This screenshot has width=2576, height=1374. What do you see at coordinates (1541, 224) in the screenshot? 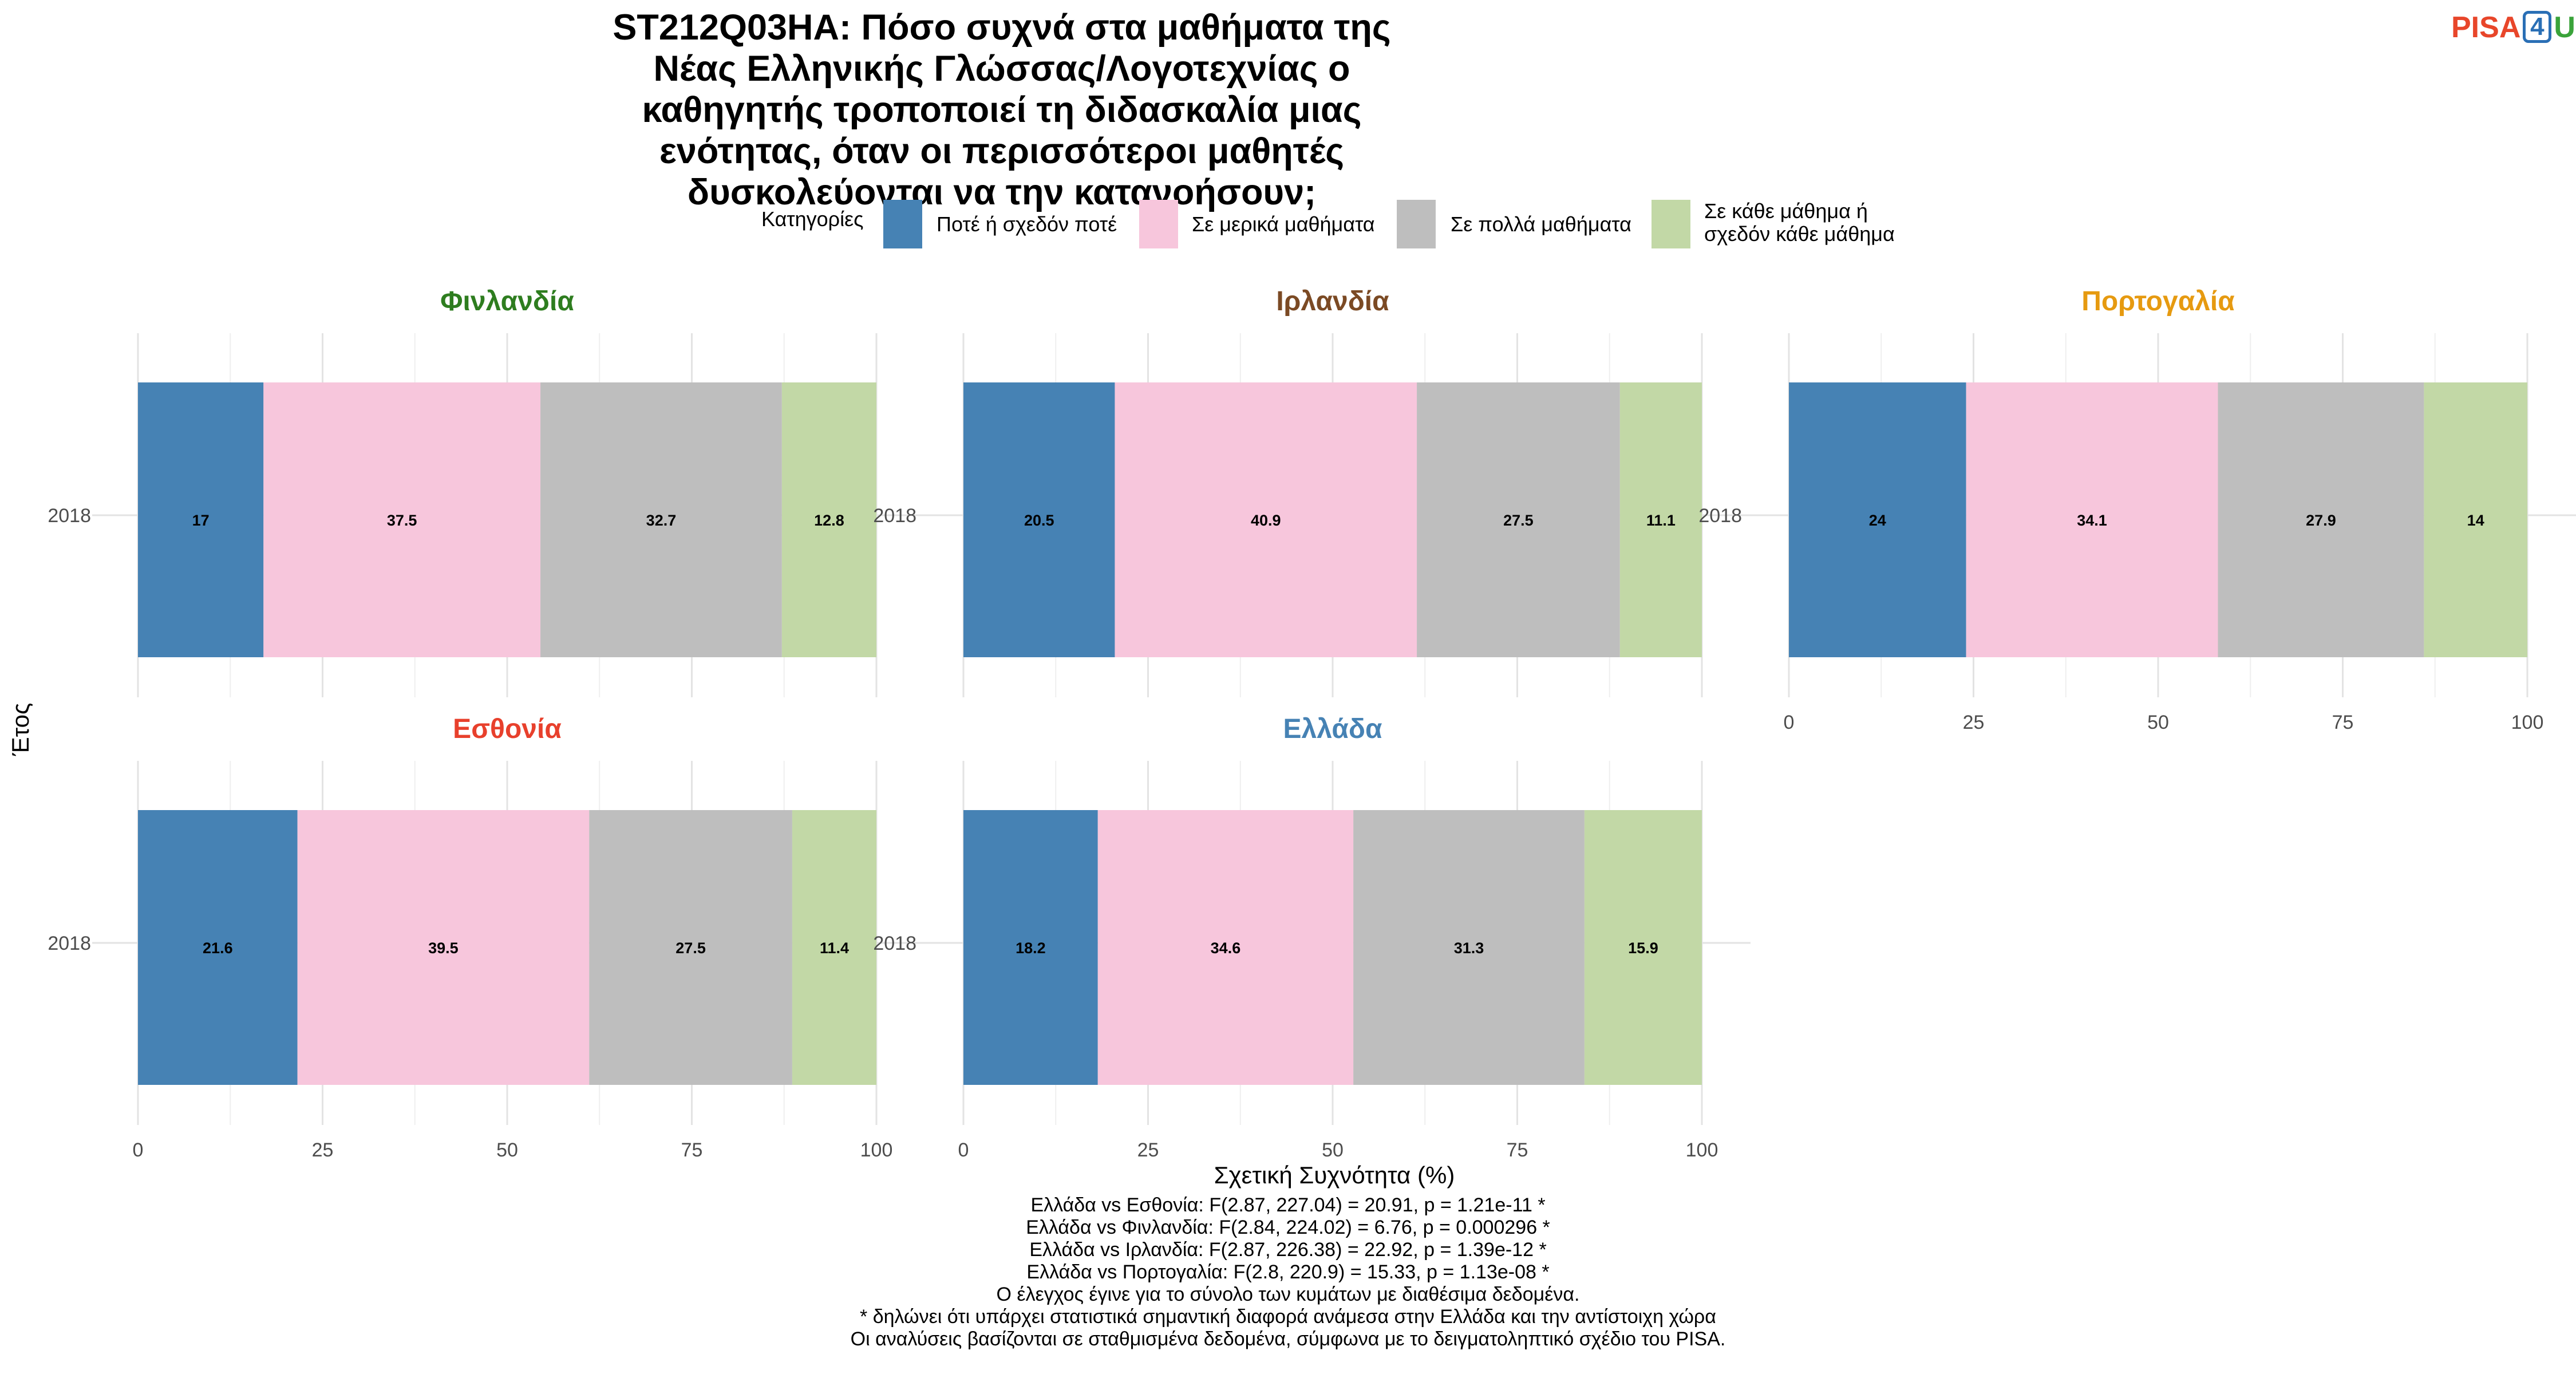
I see `legend-label-3: Σε πολλά μαθήματα` at bounding box center [1541, 224].